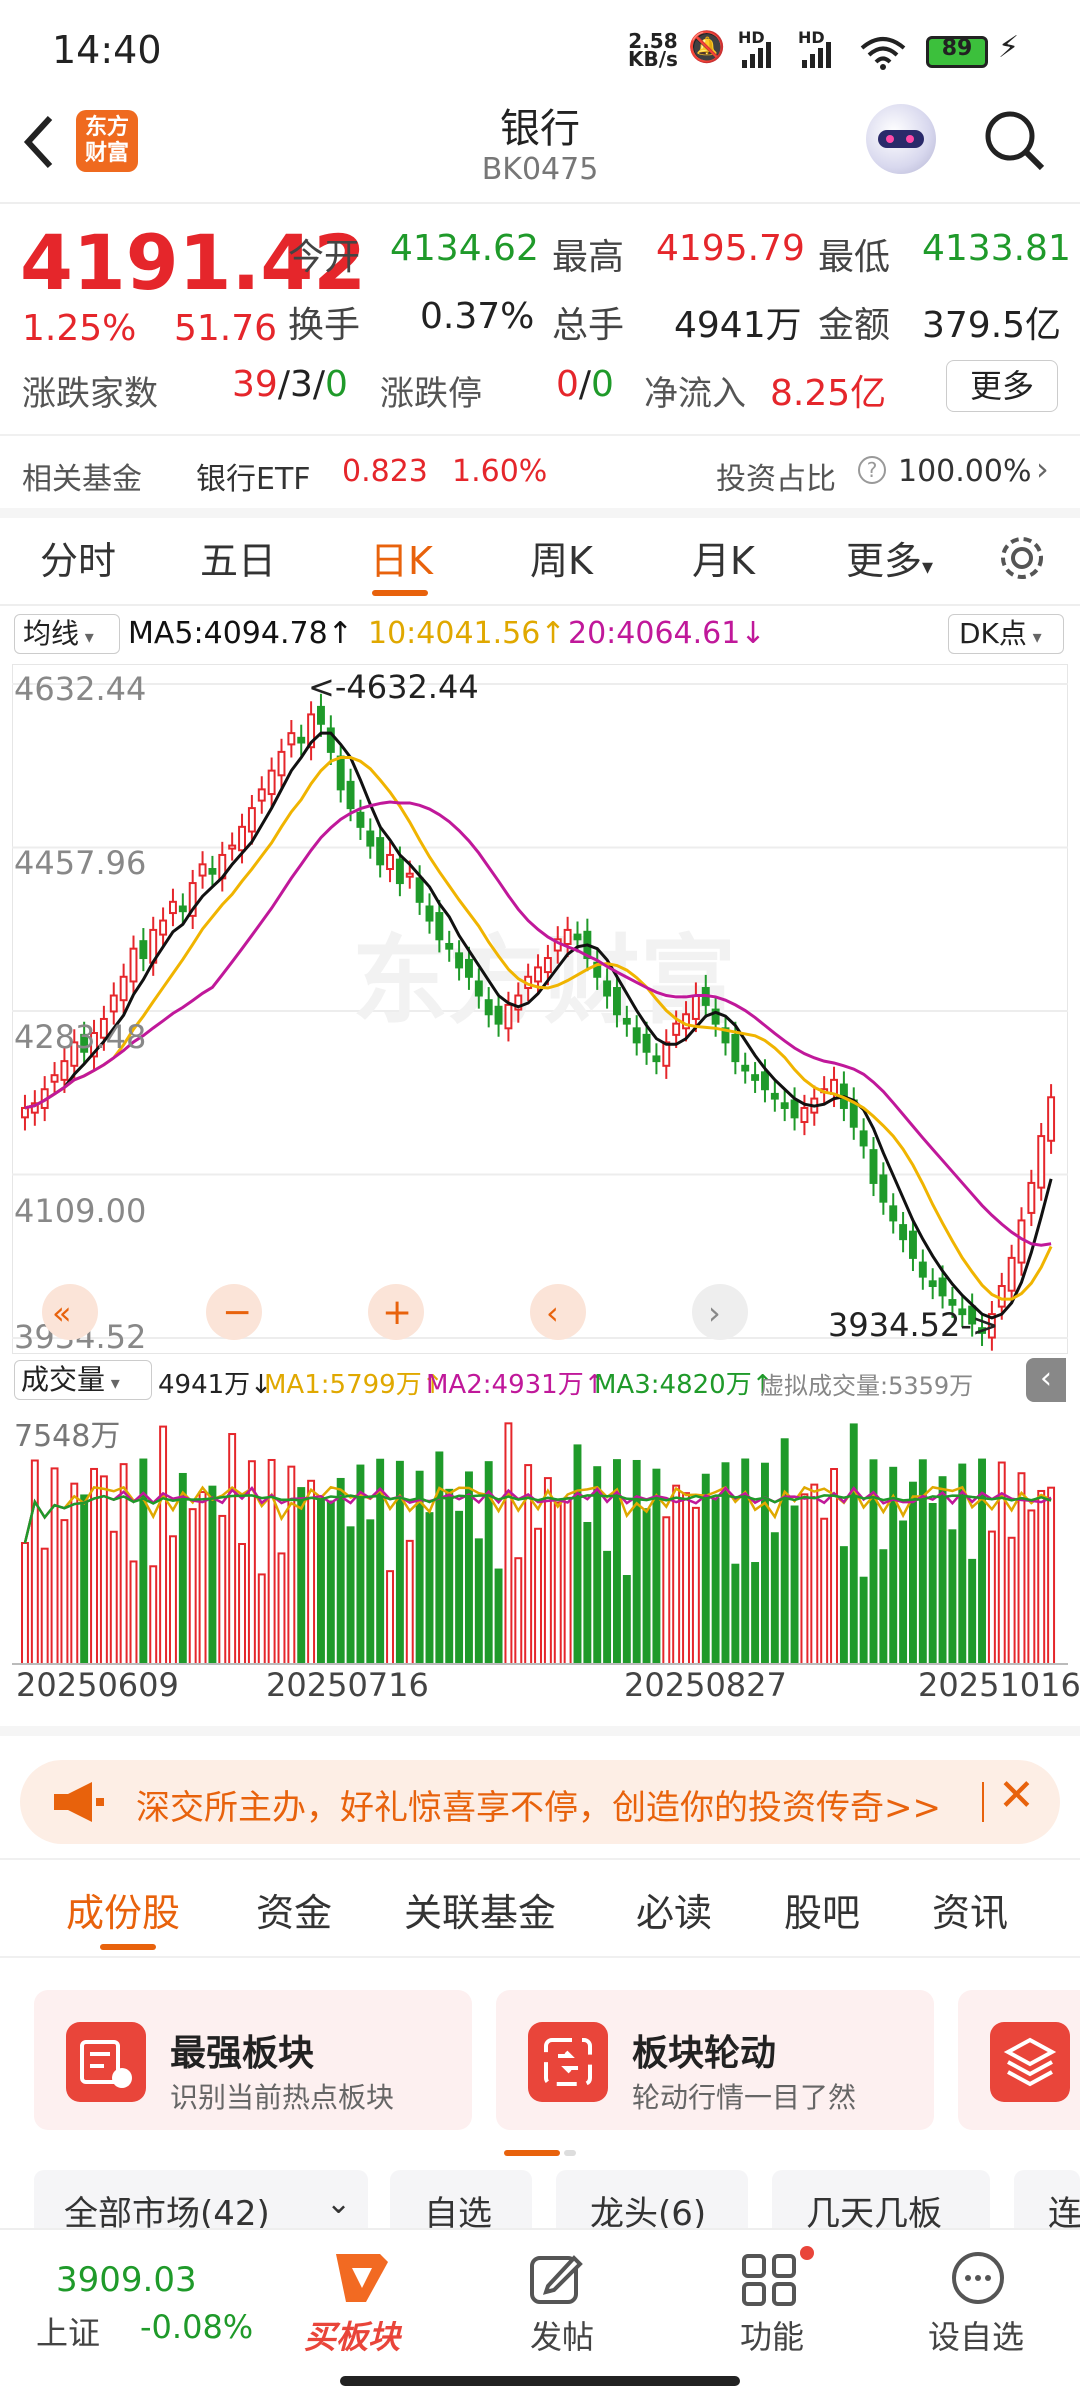  What do you see at coordinates (540, 150) in the screenshot?
I see `header: 东方财富 银行 BK0475` at bounding box center [540, 150].